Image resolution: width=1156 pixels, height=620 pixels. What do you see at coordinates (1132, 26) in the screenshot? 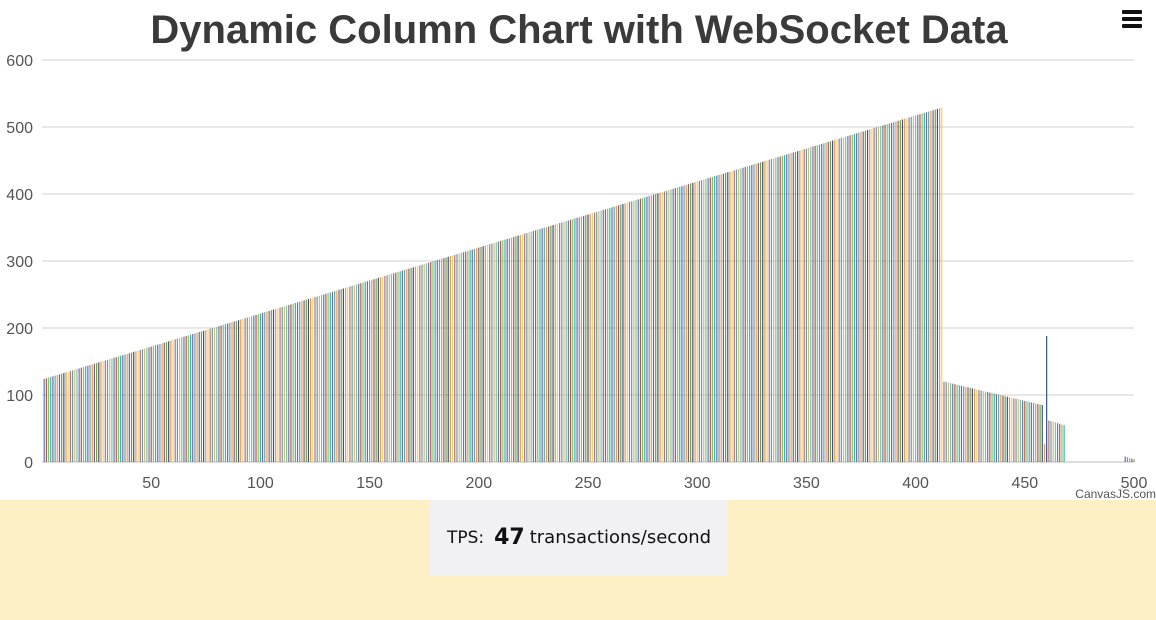
I see `menu-bar-bottom` at bounding box center [1132, 26].